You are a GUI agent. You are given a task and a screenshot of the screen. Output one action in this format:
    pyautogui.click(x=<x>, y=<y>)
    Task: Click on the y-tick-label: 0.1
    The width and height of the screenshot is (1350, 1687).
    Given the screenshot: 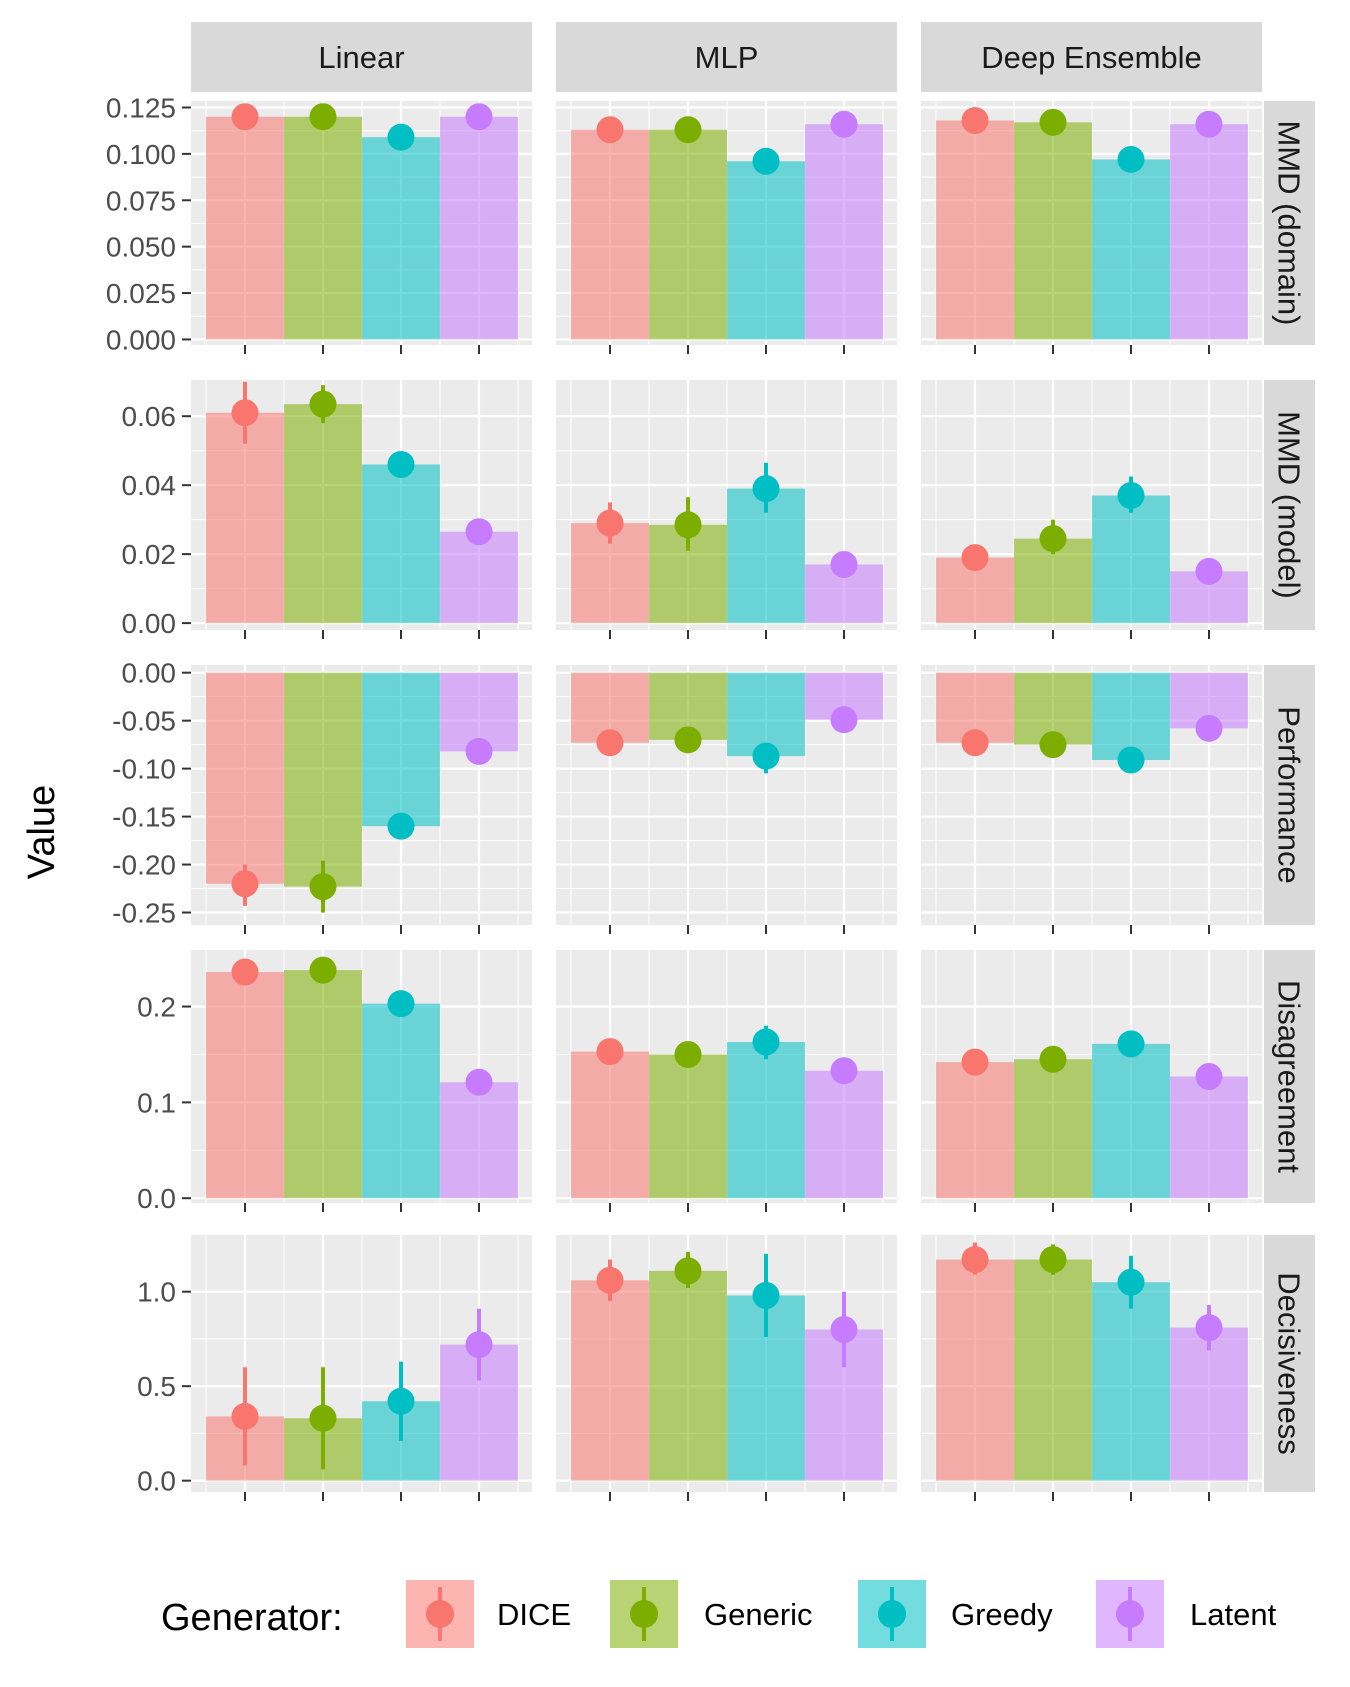 What is the action you would take?
    pyautogui.click(x=156, y=1102)
    